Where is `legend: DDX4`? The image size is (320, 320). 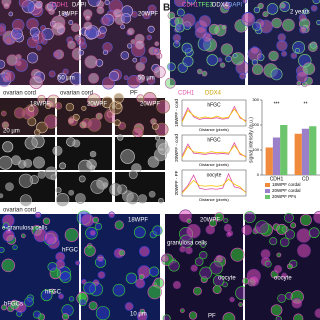 legend: DDX4 is located at coordinates (213, 94).